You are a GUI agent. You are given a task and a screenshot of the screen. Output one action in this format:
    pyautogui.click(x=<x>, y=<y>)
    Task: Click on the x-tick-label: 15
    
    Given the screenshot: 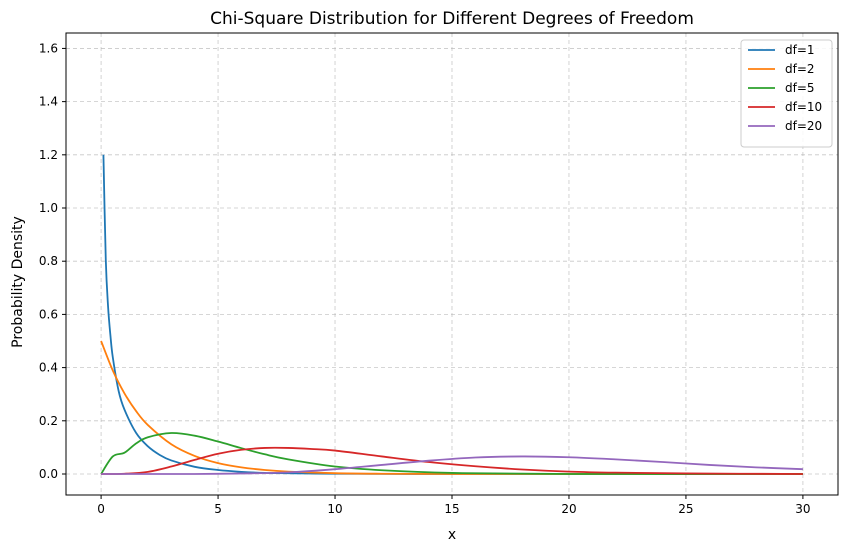 What is the action you would take?
    pyautogui.click(x=451, y=509)
    